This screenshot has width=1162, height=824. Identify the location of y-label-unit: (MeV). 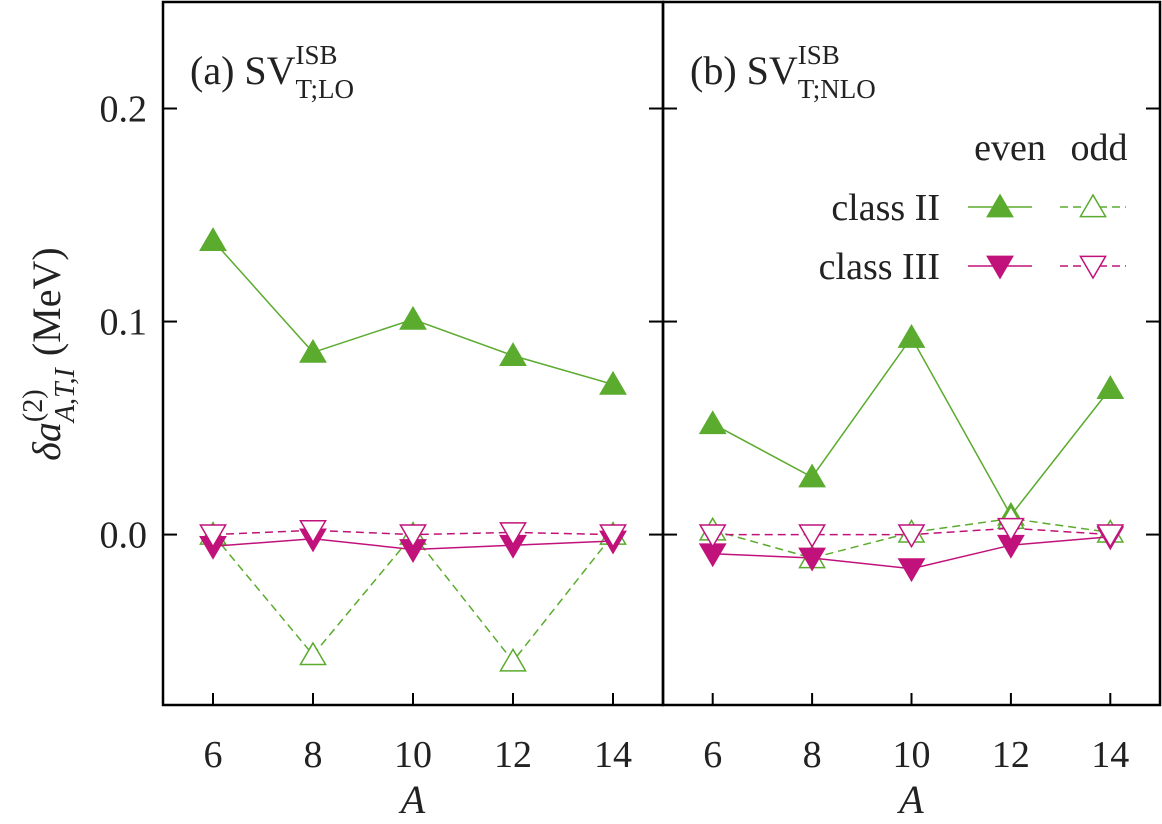
(46, 301).